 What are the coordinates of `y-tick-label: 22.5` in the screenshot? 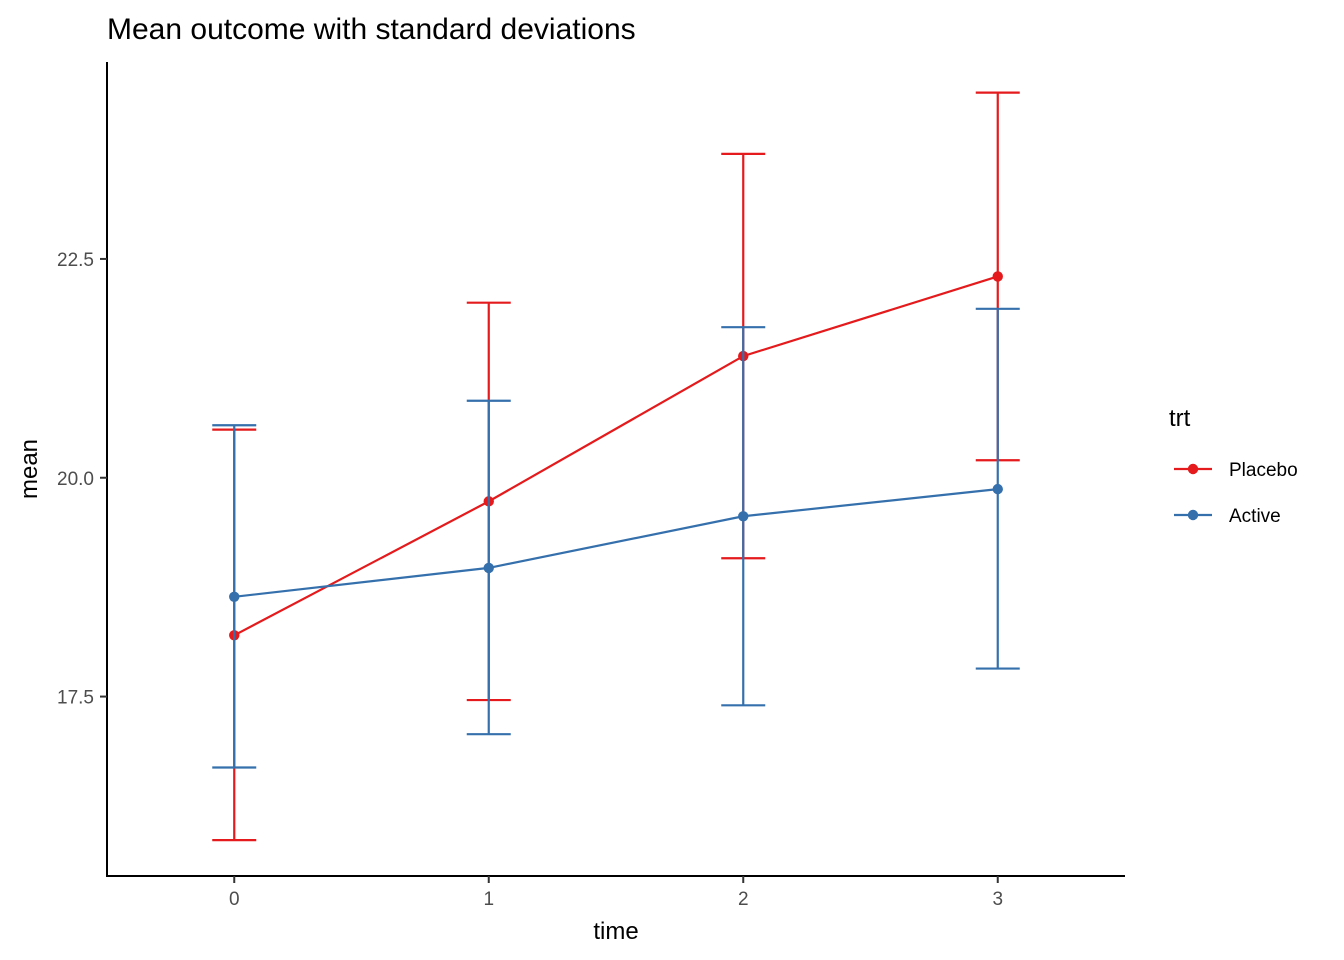 It's located at (75, 260).